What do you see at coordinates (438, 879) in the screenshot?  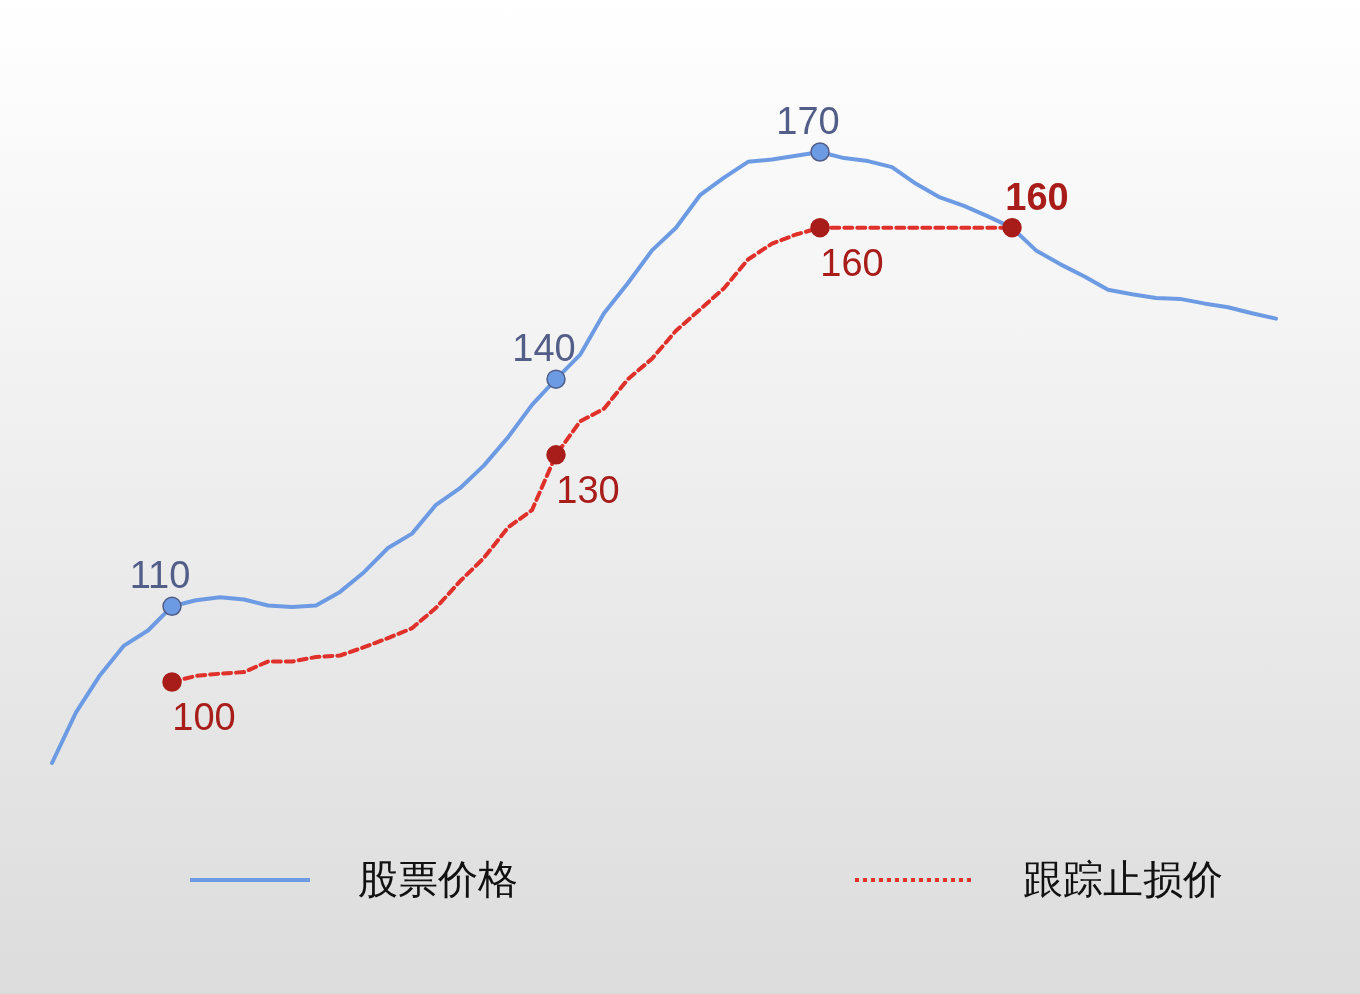 I see `legend-label: 股票价格` at bounding box center [438, 879].